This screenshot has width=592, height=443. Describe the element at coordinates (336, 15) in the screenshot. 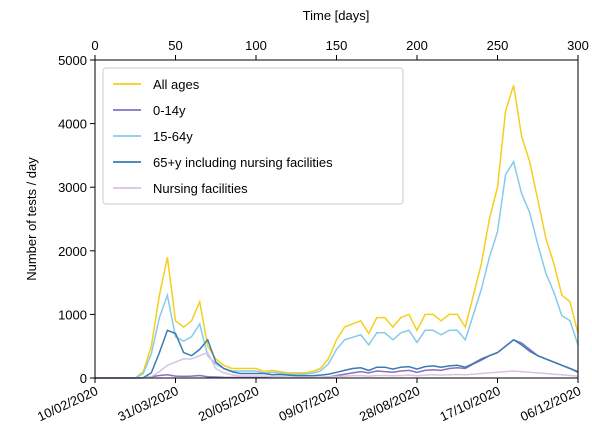

I see `x-axis-label: Time [days]` at that location.